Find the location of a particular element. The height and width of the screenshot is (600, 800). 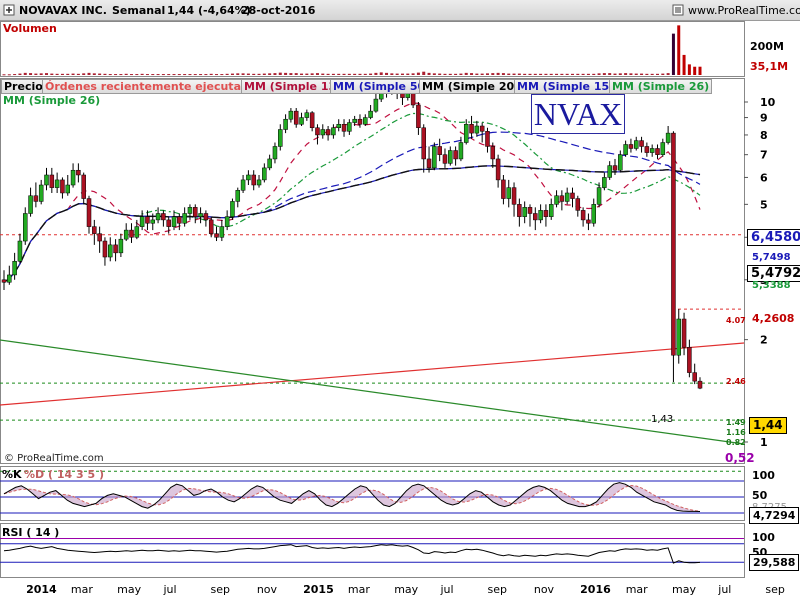

price-tick-label: 8 is located at coordinates (764, 135).